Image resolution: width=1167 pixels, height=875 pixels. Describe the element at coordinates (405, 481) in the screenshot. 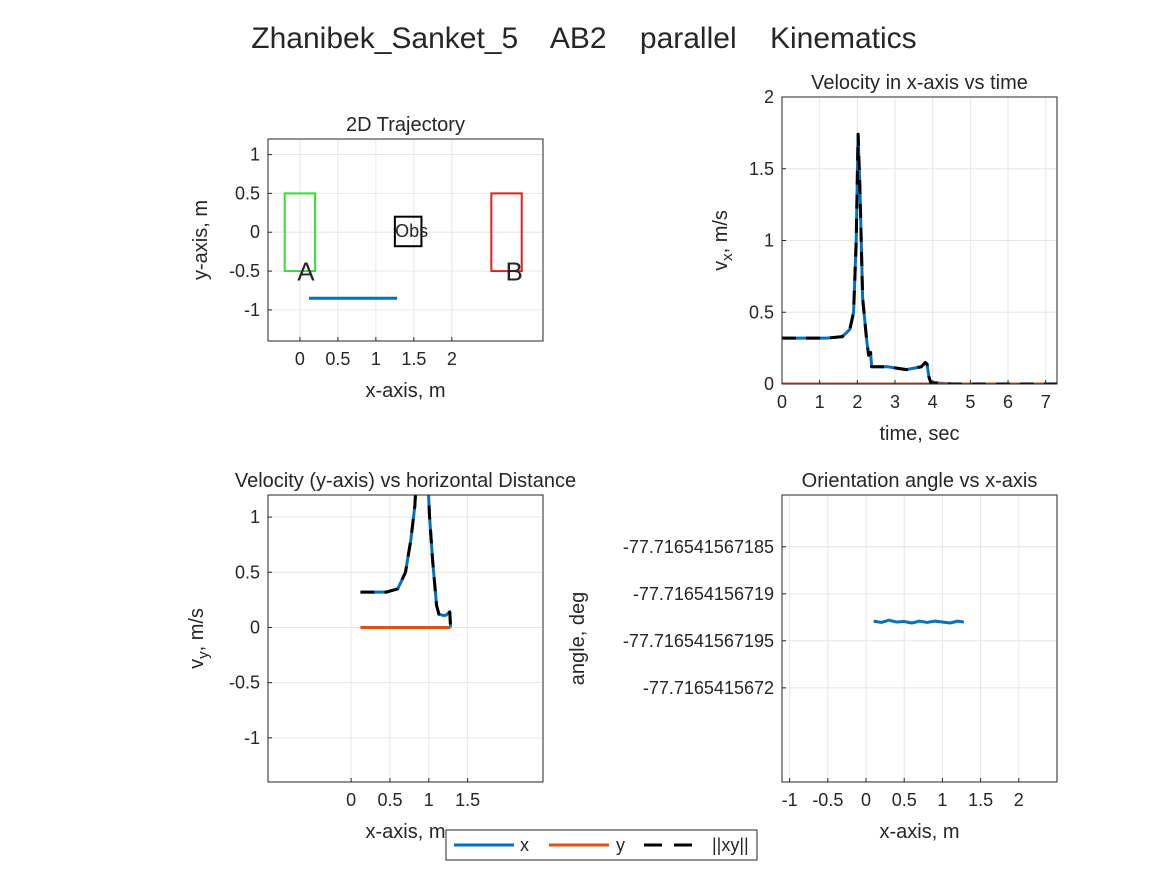

I see `chart-title: Velocity (y-axis) vs horizontal Distance` at that location.